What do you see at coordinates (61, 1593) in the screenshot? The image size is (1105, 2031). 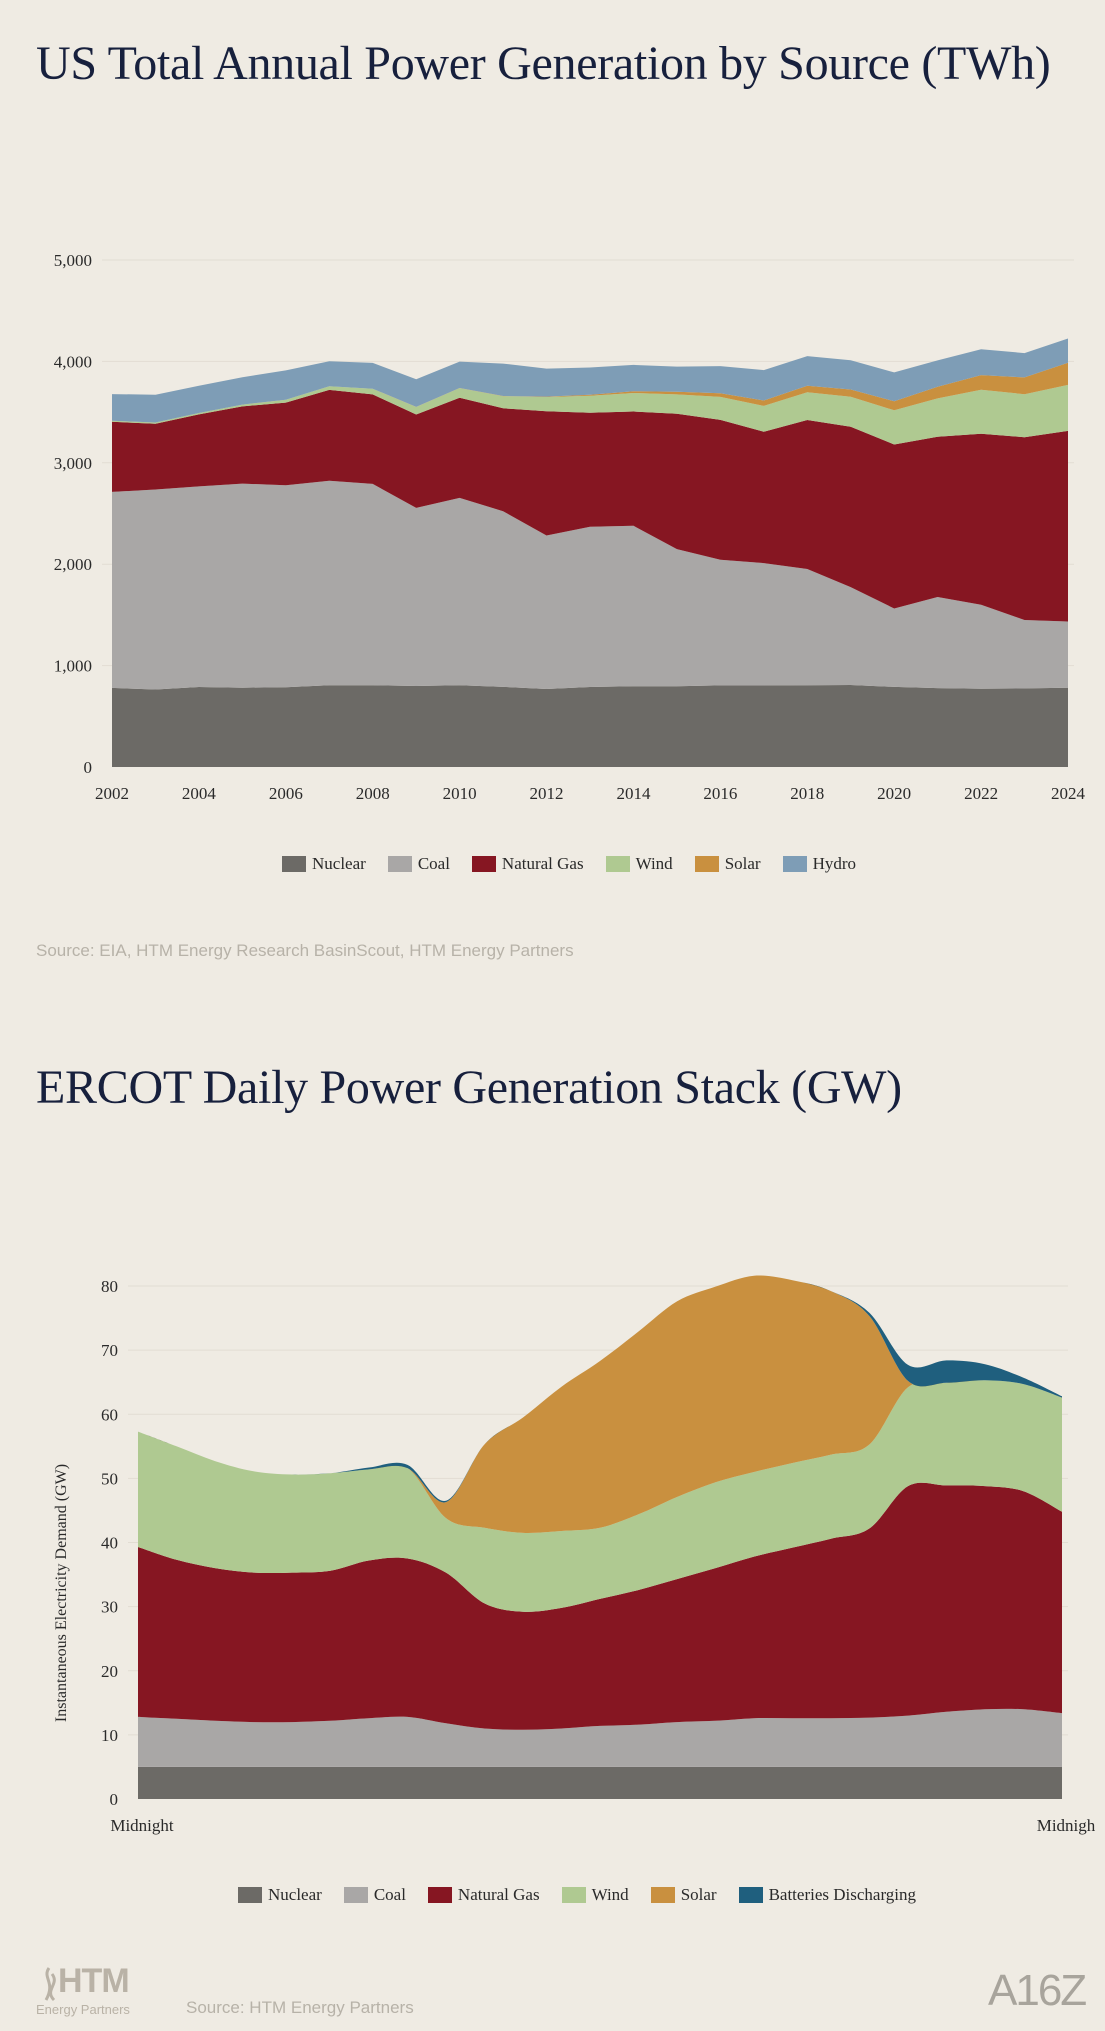 I see `chart2-y-axis-label: Instantaneous Electricity Demand (GW)` at bounding box center [61, 1593].